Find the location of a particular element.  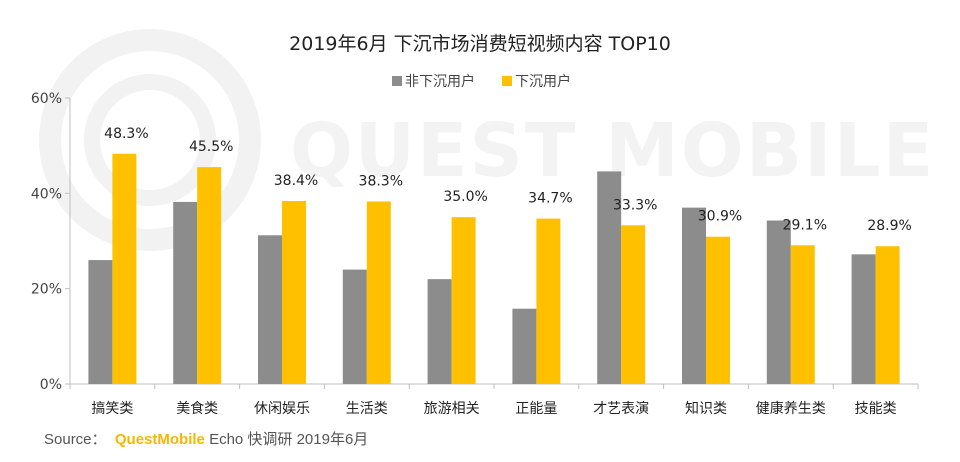

data-label: 38.3% is located at coordinates (381, 181).